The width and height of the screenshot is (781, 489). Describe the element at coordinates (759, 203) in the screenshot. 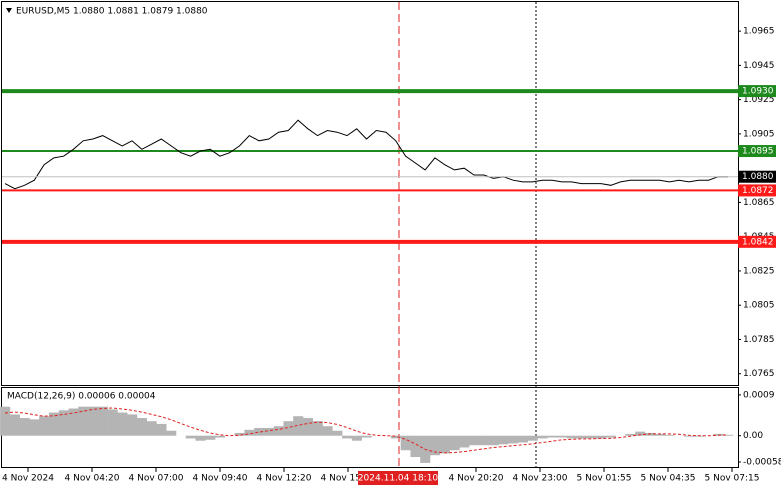

I see `y-tick-label: 1.0865` at that location.